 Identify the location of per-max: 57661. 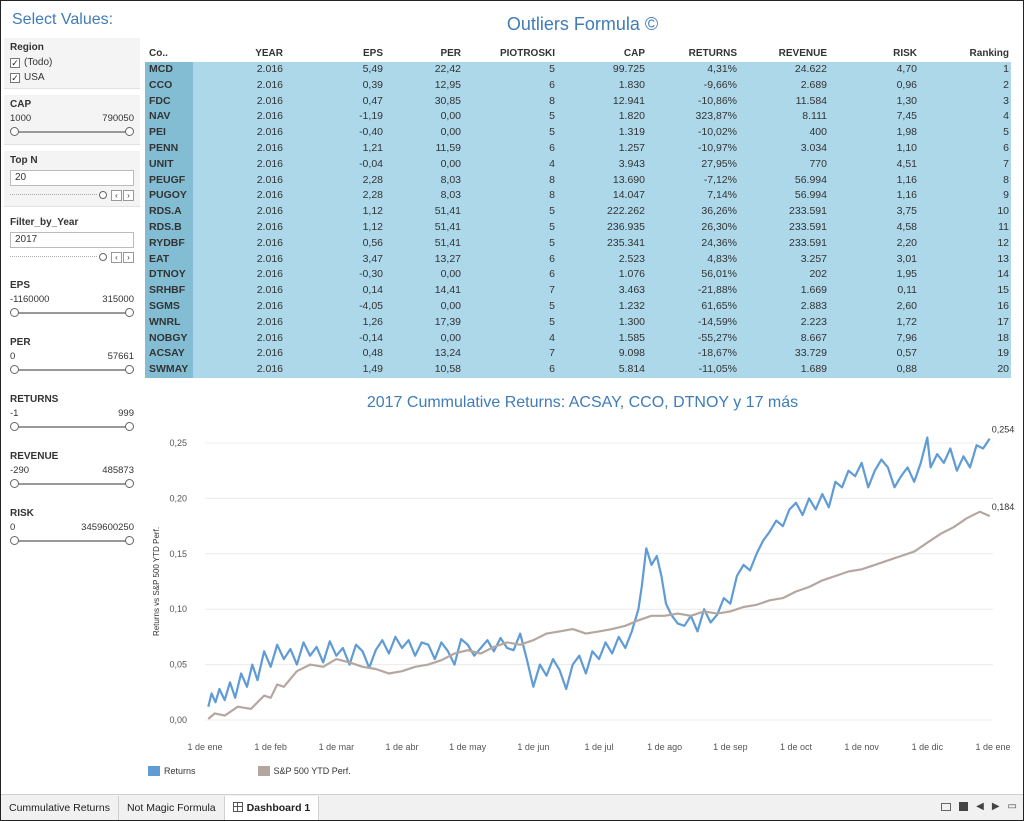
(120, 356).